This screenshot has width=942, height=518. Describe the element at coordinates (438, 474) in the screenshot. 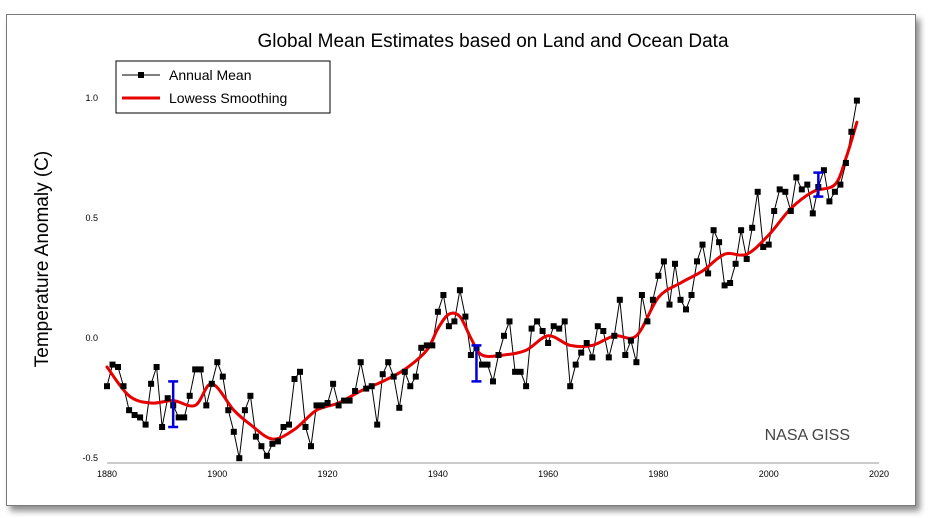

I see `x-tick-label-1940: 1940` at that location.